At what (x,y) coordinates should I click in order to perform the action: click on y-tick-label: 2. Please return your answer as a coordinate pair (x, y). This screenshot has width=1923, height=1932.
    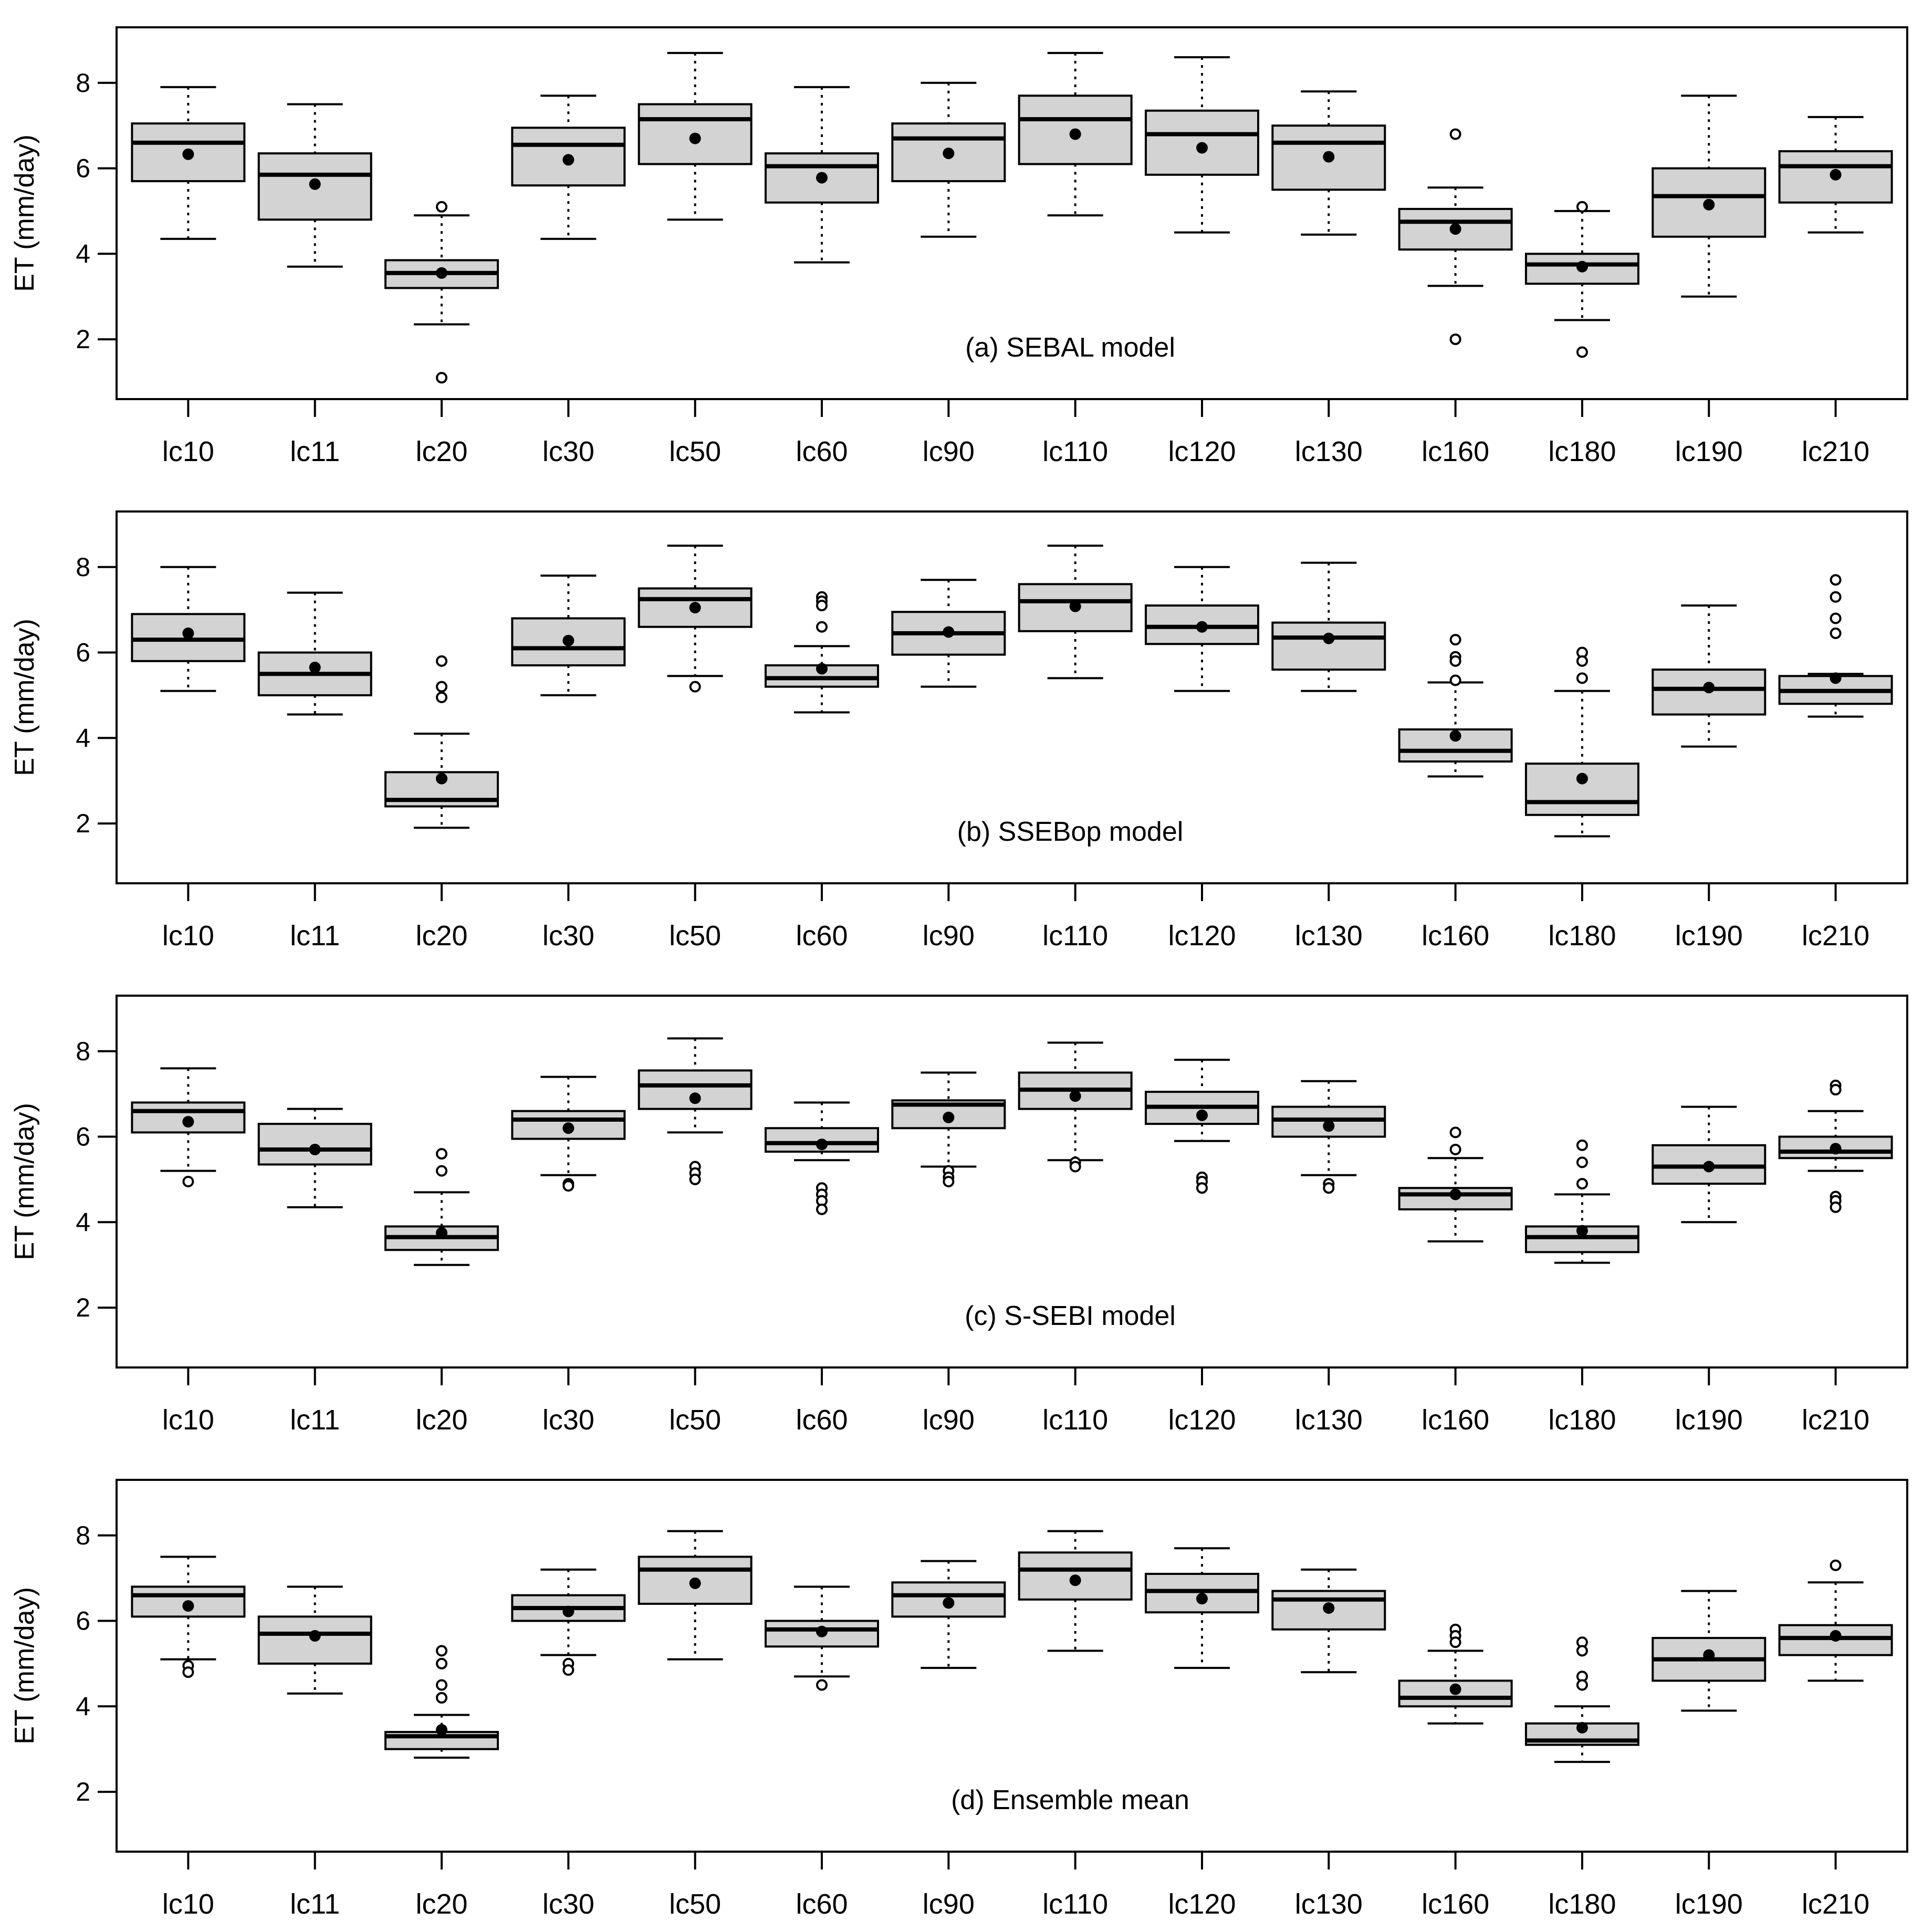
    Looking at the image, I should click on (83, 339).